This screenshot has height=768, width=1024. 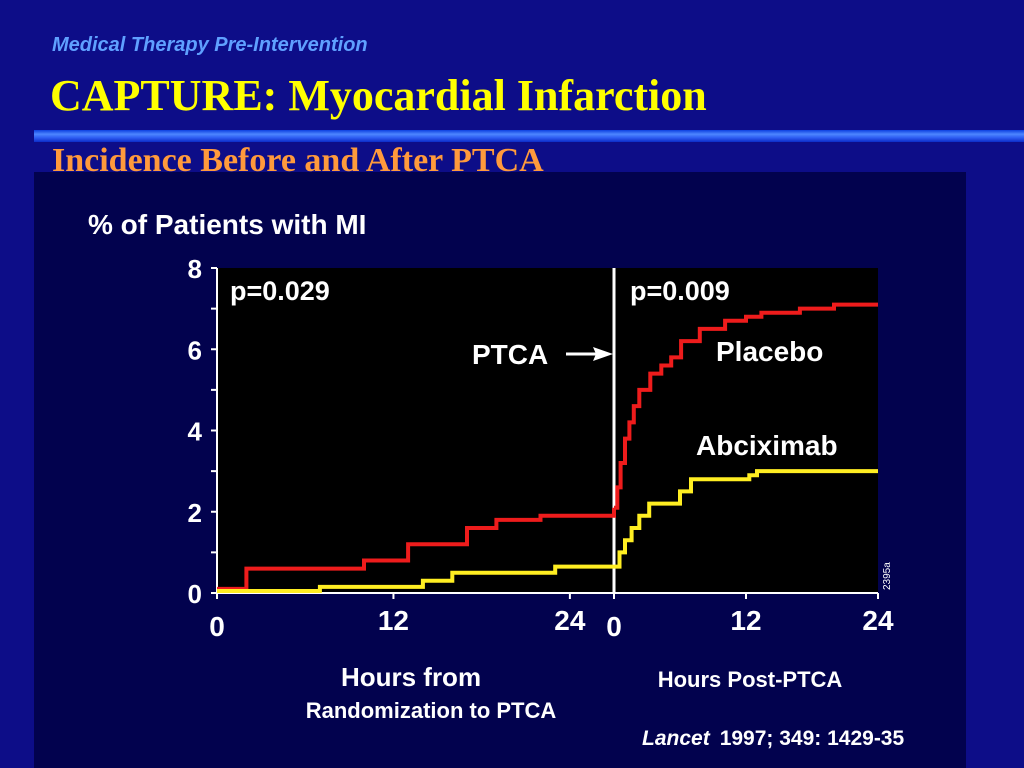 What do you see at coordinates (887, 576) in the screenshot?
I see `figure-code: 2395a` at bounding box center [887, 576].